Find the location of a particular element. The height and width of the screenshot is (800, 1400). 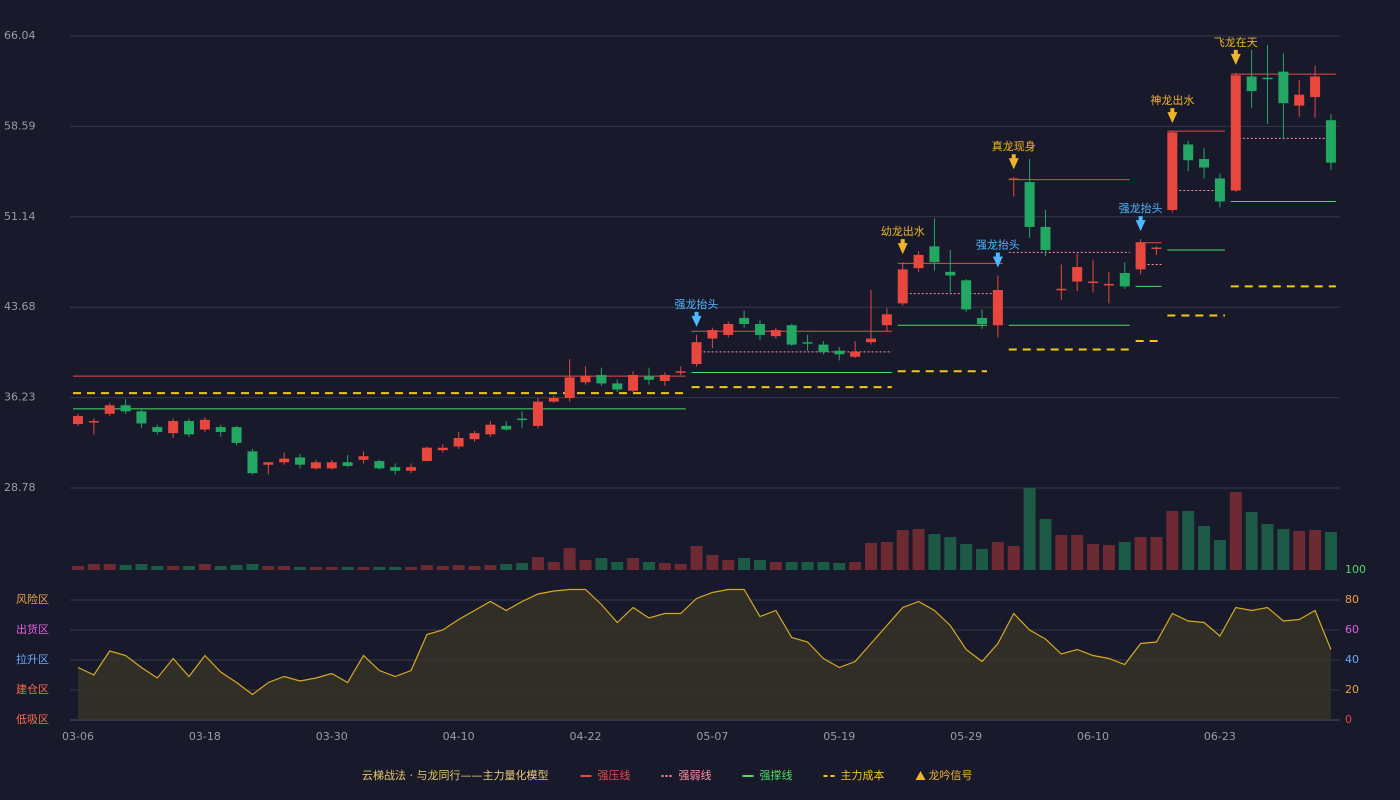

y2-tick-label: 0 is located at coordinates (1348, 719).